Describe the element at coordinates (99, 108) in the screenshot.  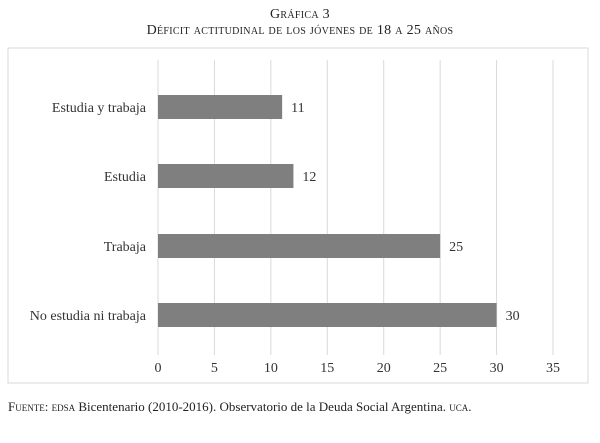
I see `category-label: Estudia y trabaja` at that location.